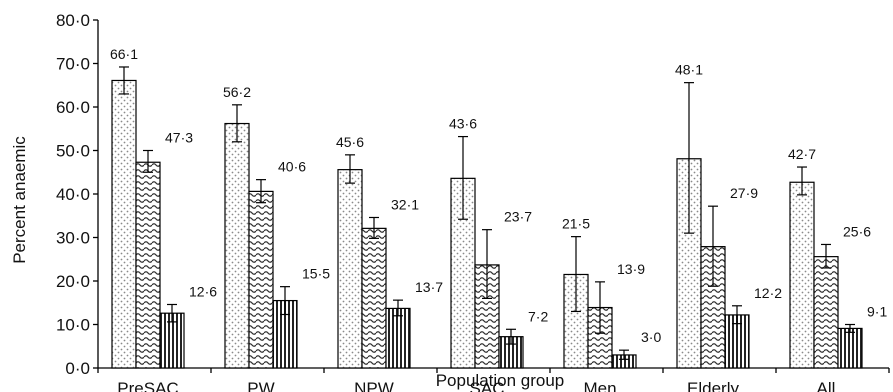 The width and height of the screenshot is (893, 392). Describe the element at coordinates (538, 316) in the screenshot. I see `data-label: 7·2` at that location.